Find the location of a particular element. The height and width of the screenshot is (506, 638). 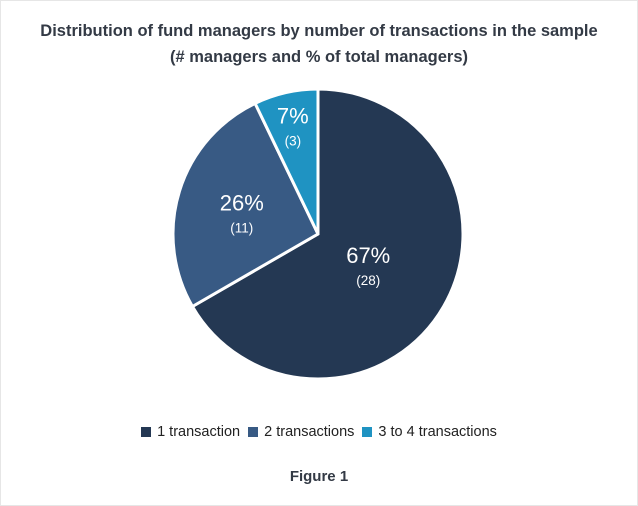

pie-percent-label: 67% is located at coordinates (368, 255).